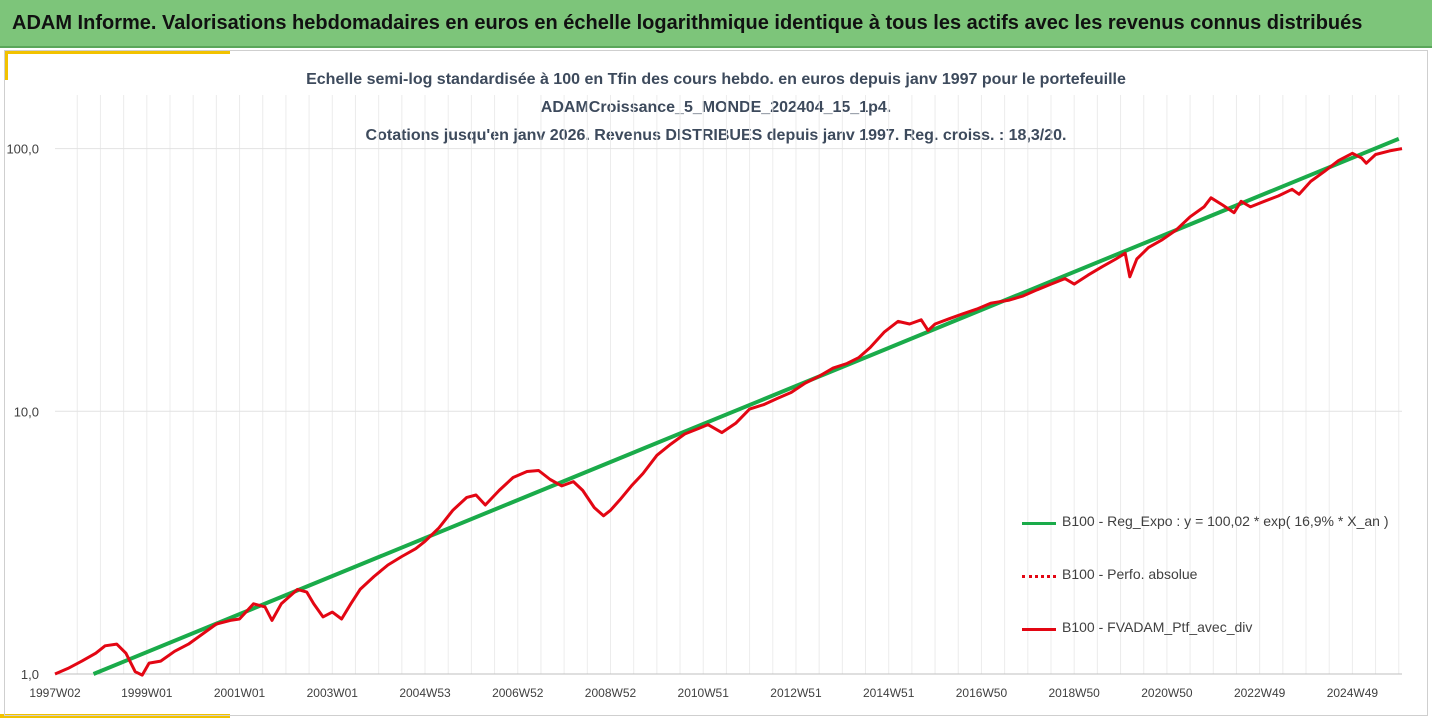  I want to click on accent-bar-left, so click(6, 65).